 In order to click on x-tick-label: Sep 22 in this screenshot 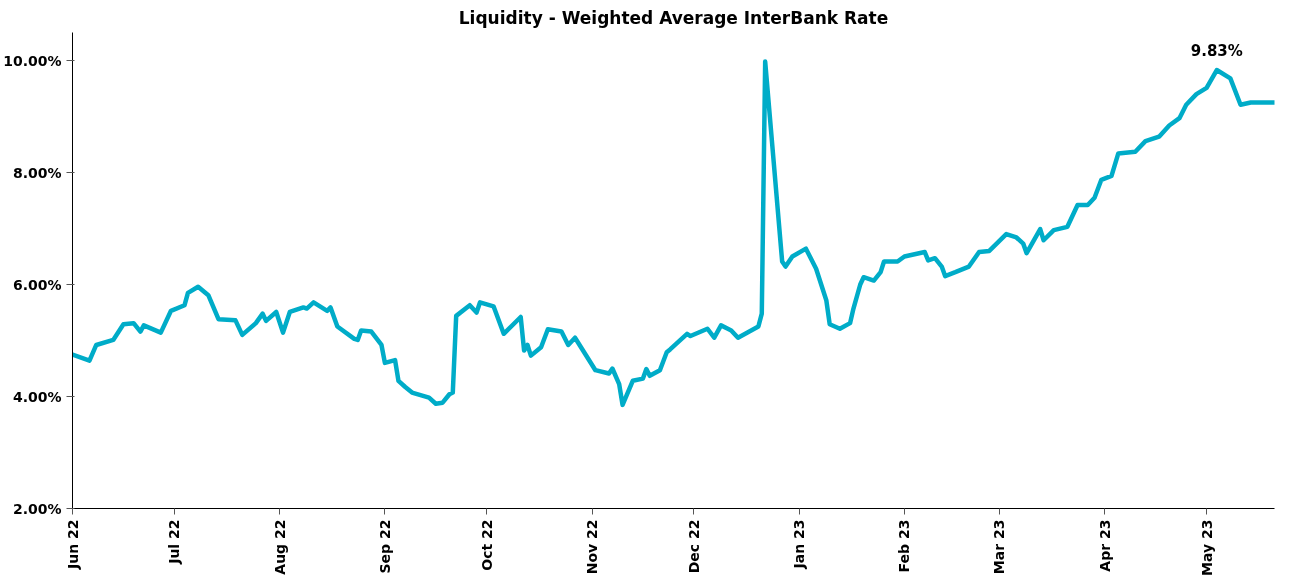, I will do `click(384, 546)`.